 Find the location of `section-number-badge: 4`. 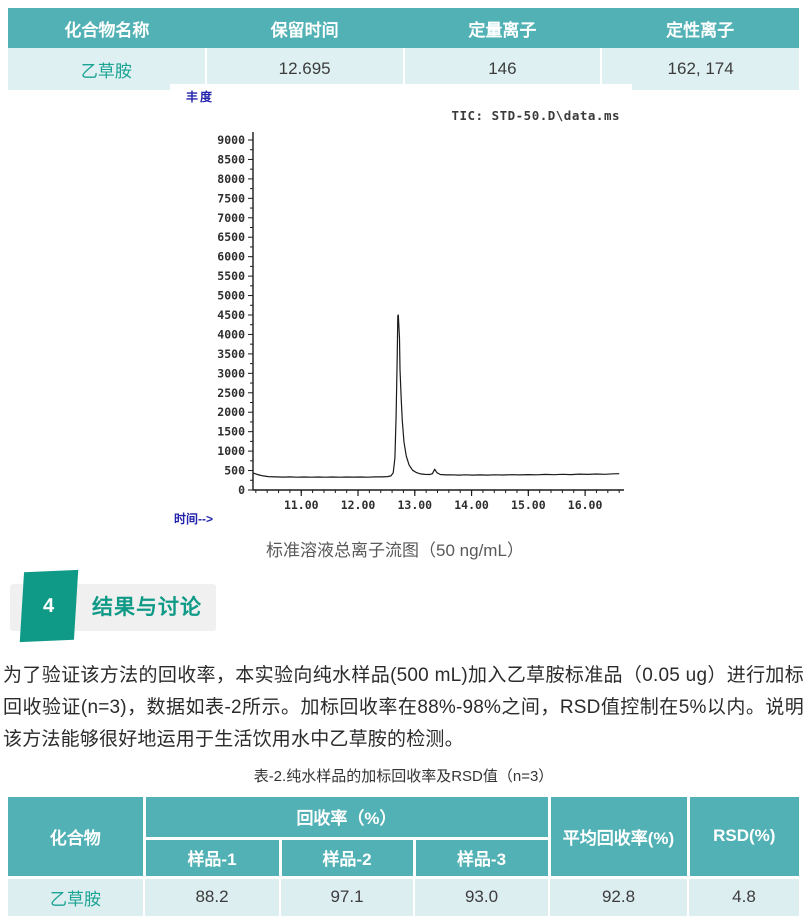

section-number-badge: 4 is located at coordinates (49, 606).